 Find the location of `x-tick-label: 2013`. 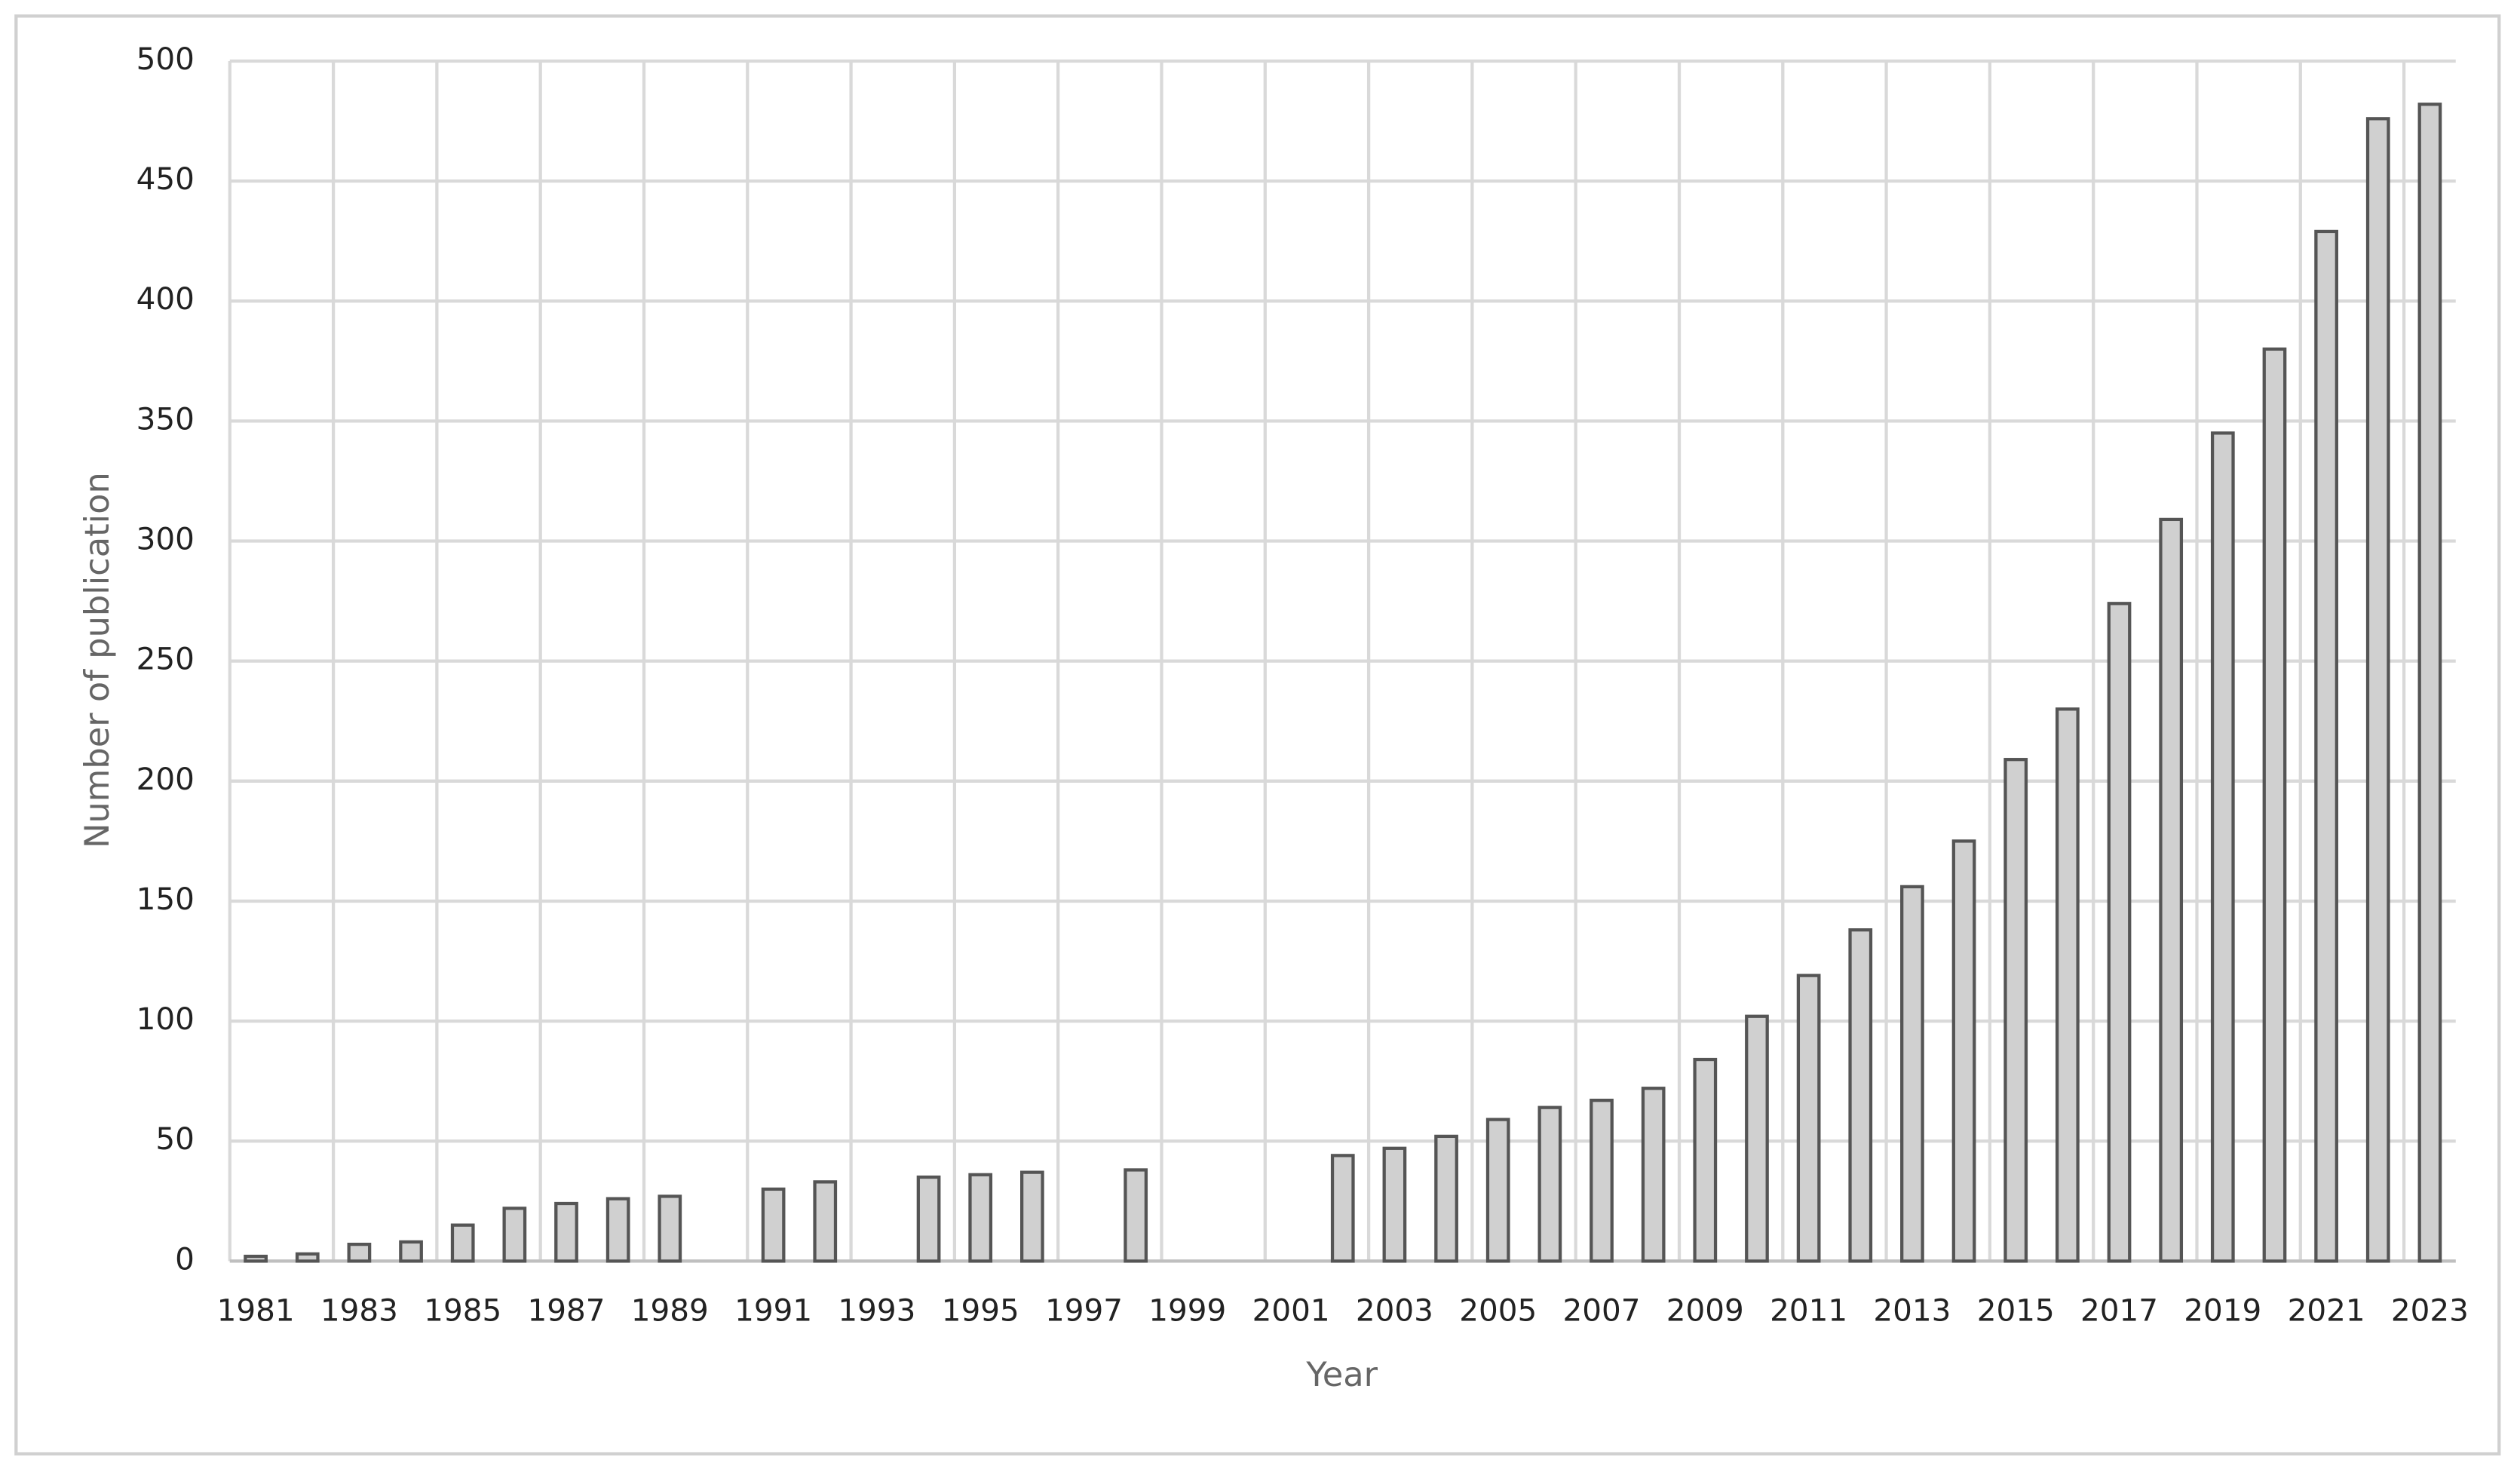

x-tick-label: 2013 is located at coordinates (1912, 1311).